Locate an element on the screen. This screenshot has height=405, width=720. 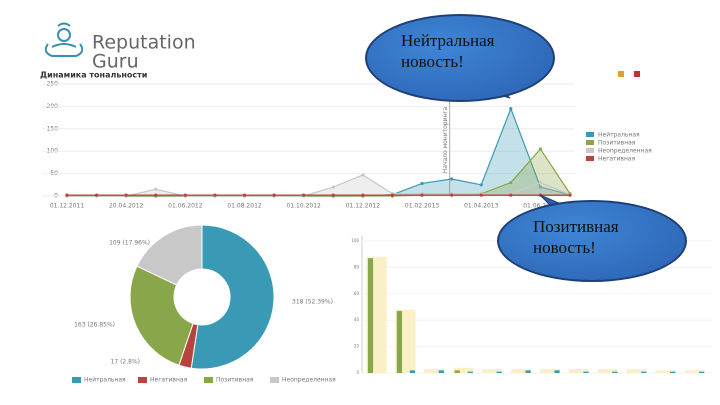
x-tick-label: 01.12.2011 is located at coordinates (67, 206).